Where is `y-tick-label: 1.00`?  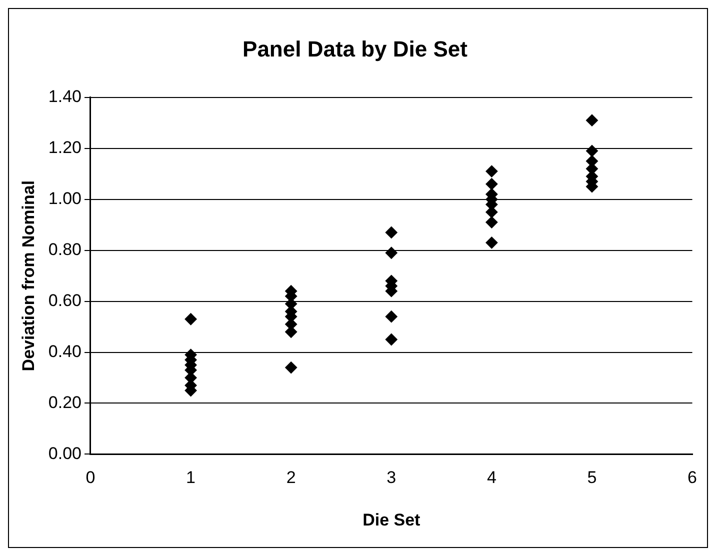 y-tick-label: 1.00 is located at coordinates (65, 198).